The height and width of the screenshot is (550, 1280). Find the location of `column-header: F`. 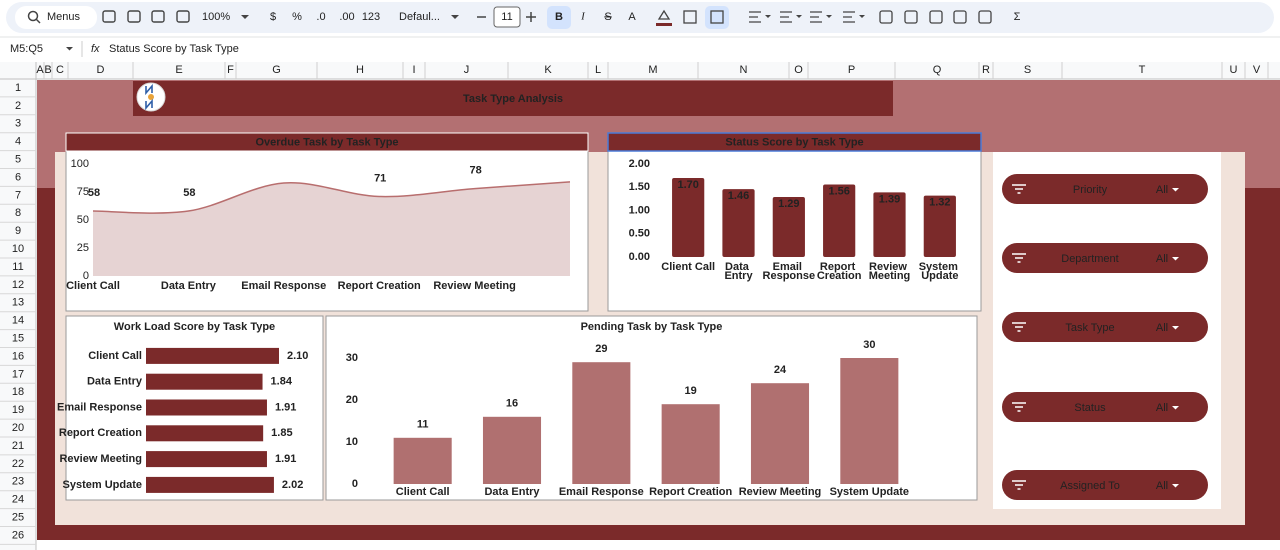

column-header: F is located at coordinates (230, 70).